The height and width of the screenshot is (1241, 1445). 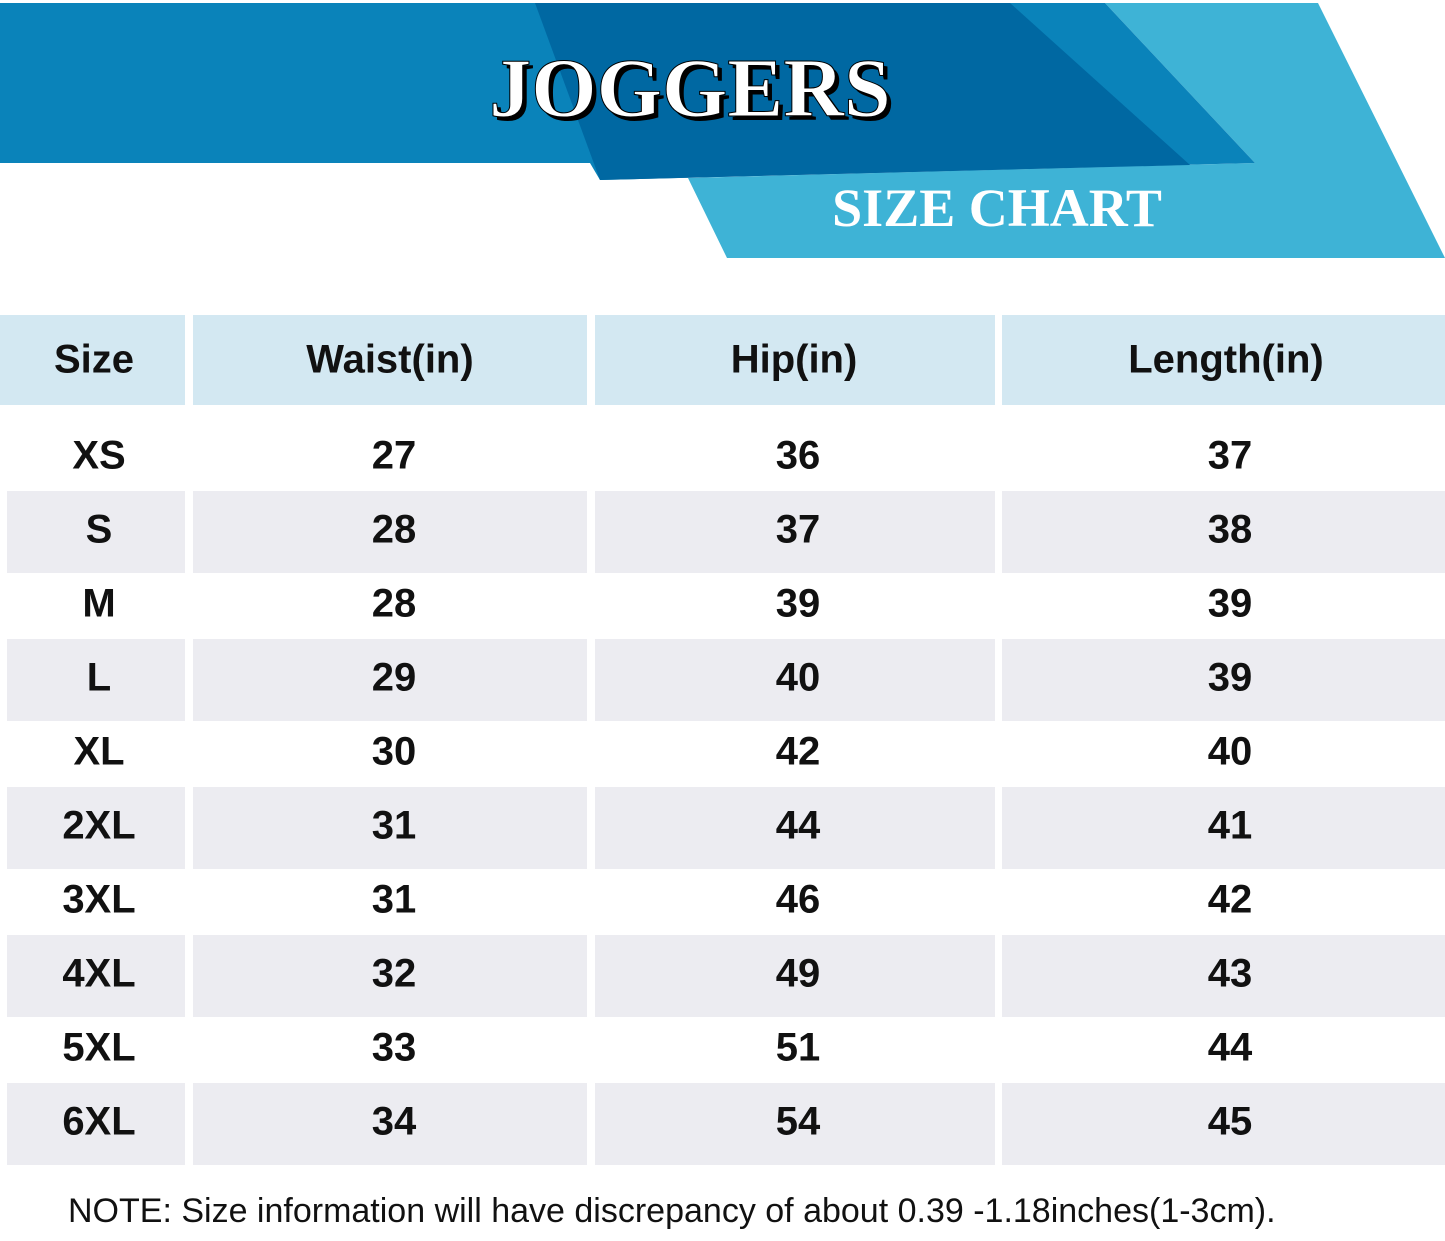 What do you see at coordinates (99, 530) in the screenshot?
I see `table-cell: S` at bounding box center [99, 530].